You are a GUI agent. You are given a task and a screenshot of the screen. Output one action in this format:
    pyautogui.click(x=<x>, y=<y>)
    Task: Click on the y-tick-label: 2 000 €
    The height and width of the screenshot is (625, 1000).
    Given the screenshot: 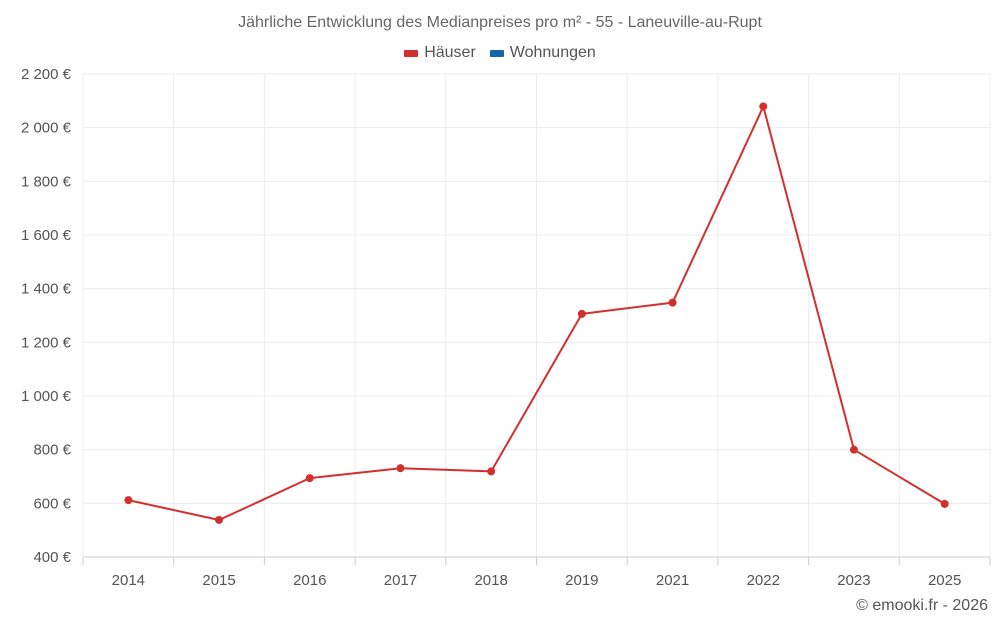 What is the action you would take?
    pyautogui.click(x=46, y=128)
    